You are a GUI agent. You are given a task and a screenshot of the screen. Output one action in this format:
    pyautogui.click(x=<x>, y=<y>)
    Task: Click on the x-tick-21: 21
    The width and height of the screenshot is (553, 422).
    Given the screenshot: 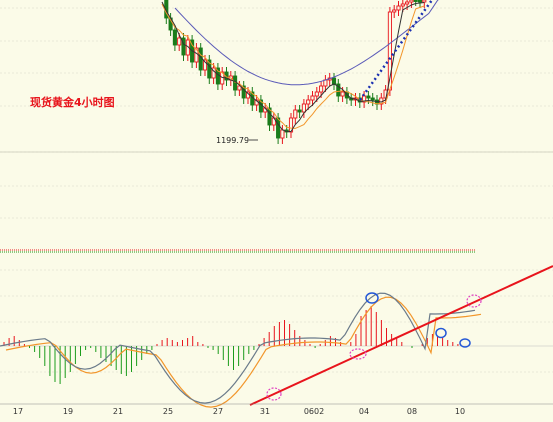 What is the action you would take?
    pyautogui.click(x=118, y=411)
    